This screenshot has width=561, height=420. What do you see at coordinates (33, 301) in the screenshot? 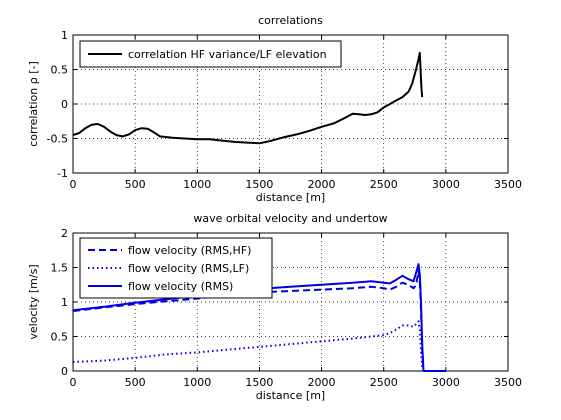
I see `y-axis-label: velocity [m/s]` at bounding box center [33, 301].